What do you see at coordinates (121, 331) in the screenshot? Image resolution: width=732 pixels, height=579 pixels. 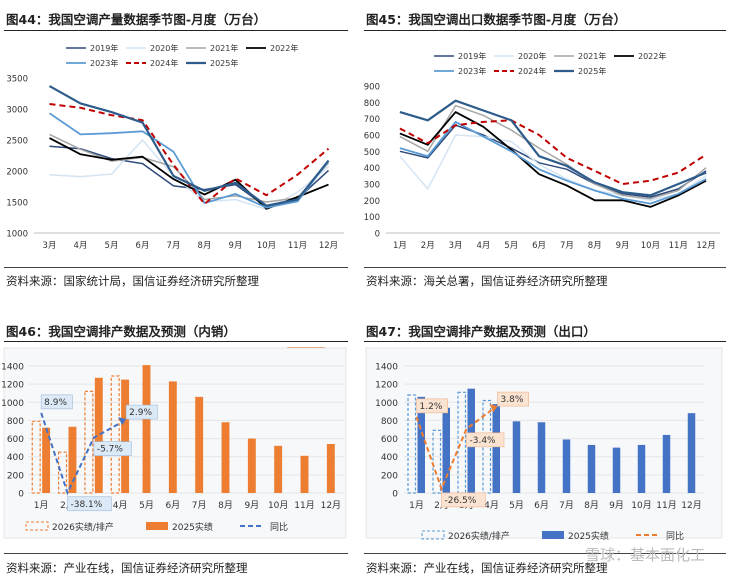 I see `fig46-title: 图46：我国空调排产数据及预测（内销）` at bounding box center [121, 331].